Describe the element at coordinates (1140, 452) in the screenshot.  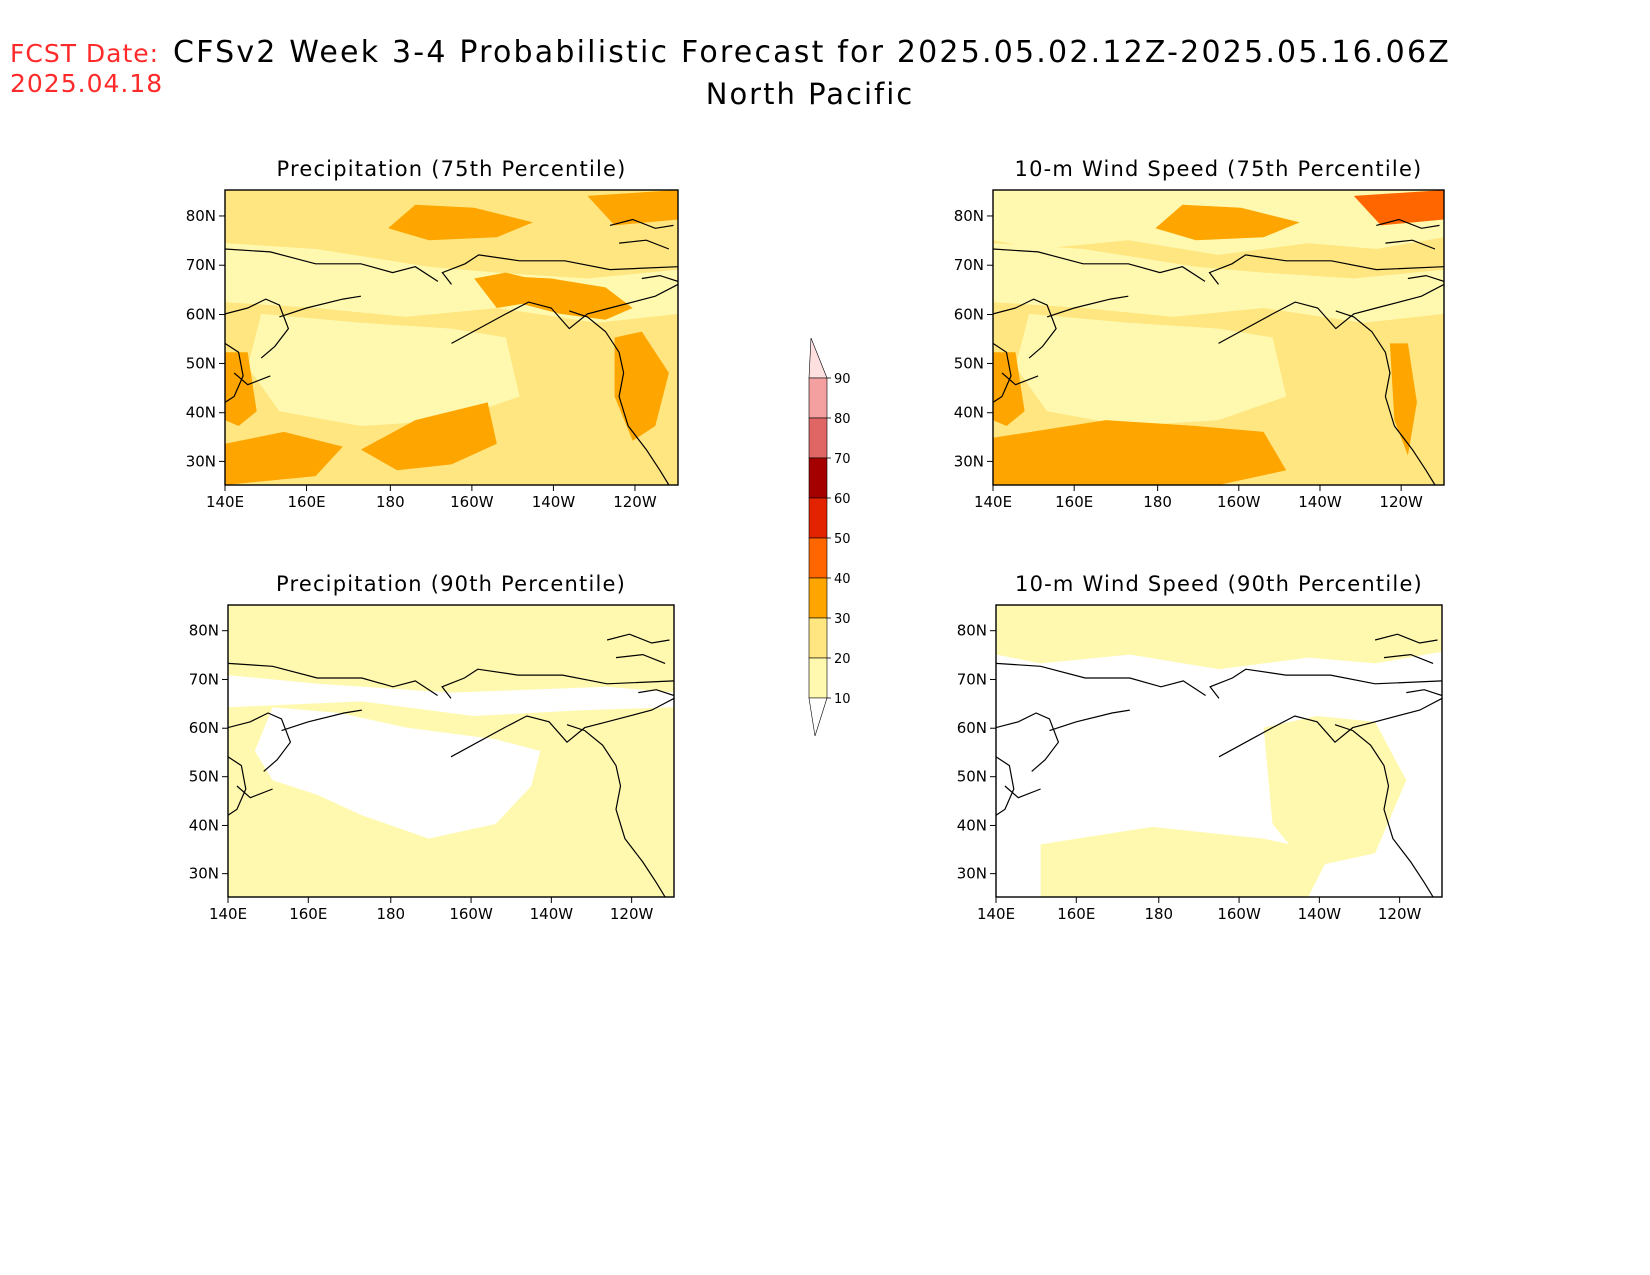
I see `field-region-southBand` at that location.